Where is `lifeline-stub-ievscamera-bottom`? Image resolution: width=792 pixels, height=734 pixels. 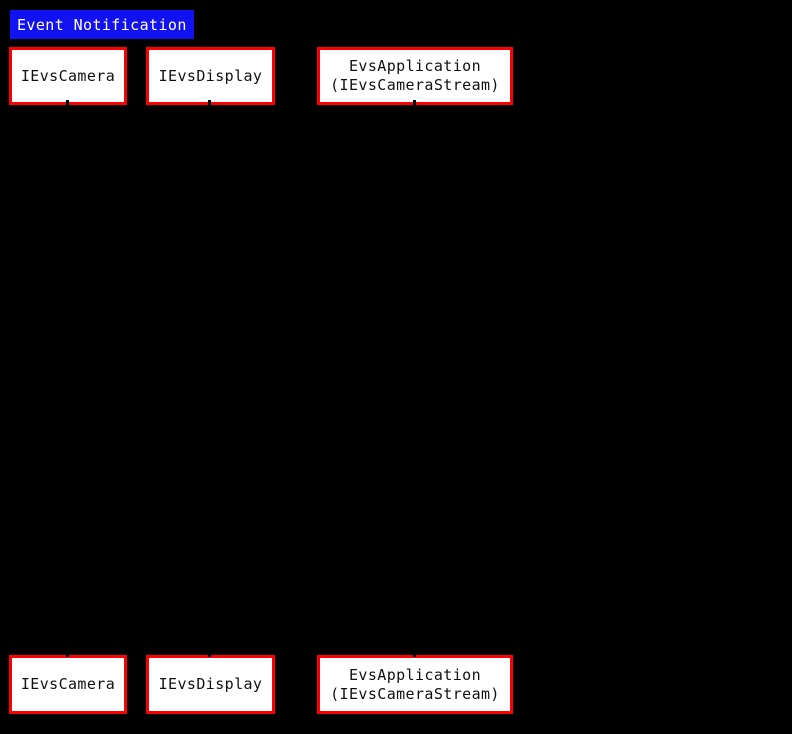 lifeline-stub-ievscamera-bottom is located at coordinates (67, 652).